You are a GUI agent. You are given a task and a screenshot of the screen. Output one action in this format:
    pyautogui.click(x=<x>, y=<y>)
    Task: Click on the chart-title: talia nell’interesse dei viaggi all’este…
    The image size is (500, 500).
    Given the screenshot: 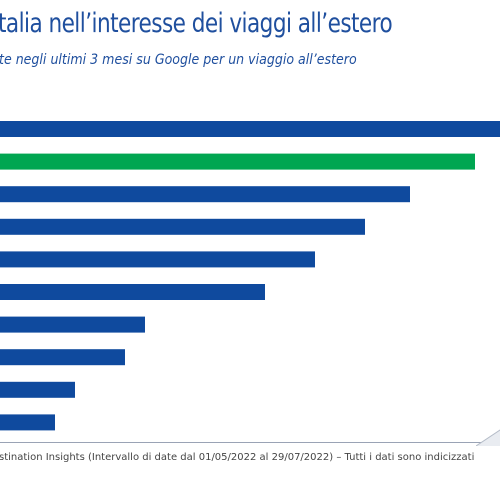 What is the action you would take?
    pyautogui.click(x=196, y=23)
    